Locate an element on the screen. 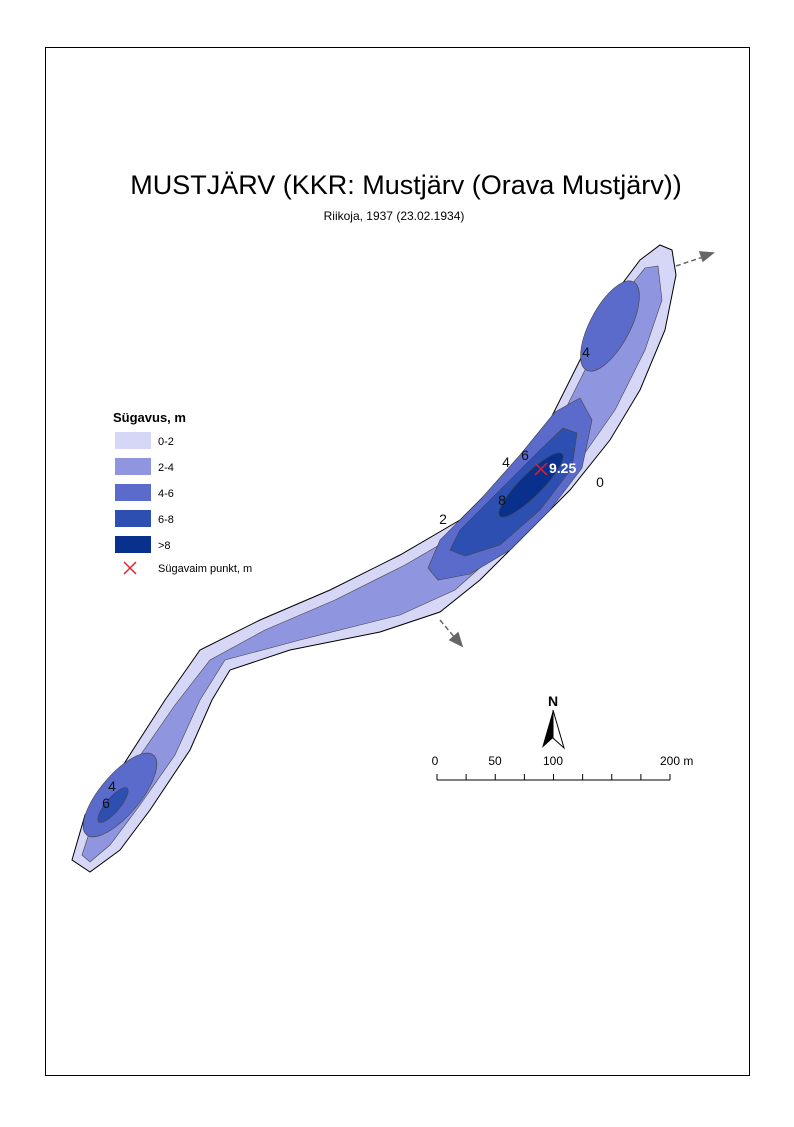 The height and width of the screenshot is (1127, 794). deepest-point: 9.25 is located at coordinates (555, 468).